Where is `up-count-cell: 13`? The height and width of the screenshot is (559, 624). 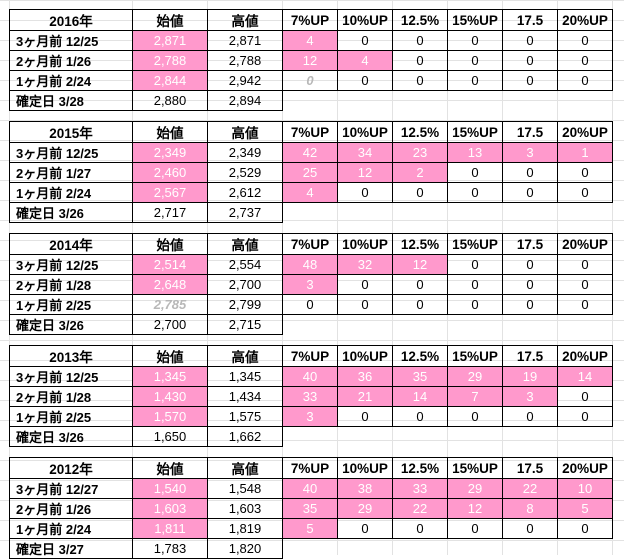
up-count-cell: 13 is located at coordinates (475, 152).